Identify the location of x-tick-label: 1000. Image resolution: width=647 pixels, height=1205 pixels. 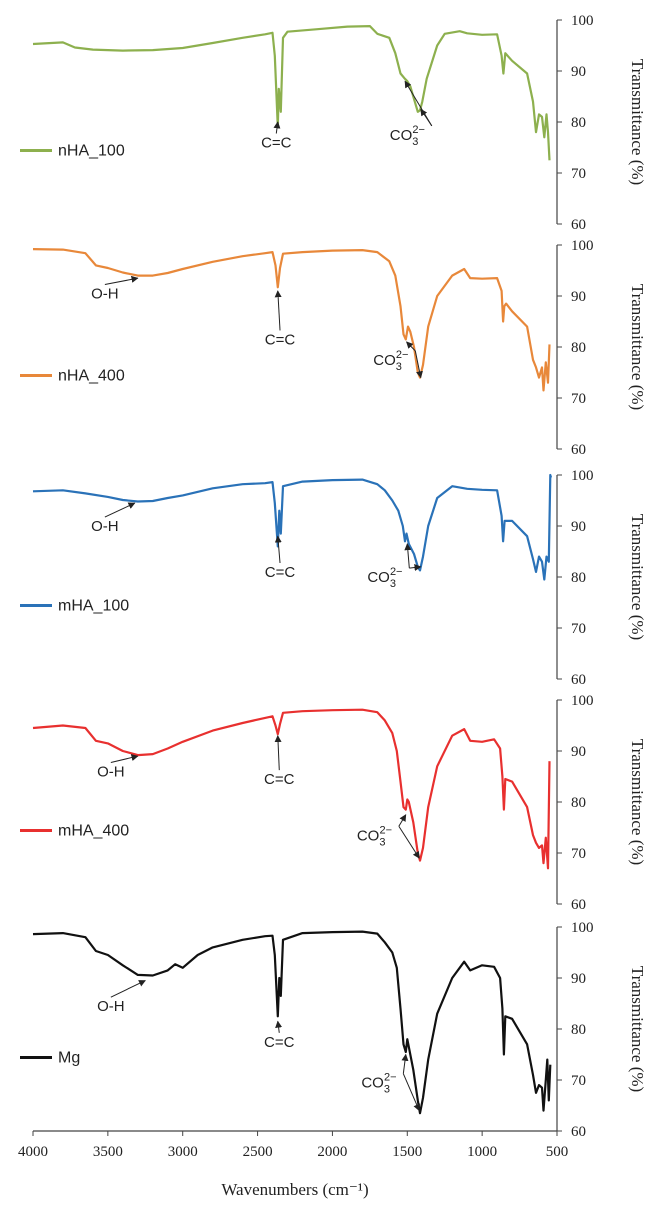
(482, 1152).